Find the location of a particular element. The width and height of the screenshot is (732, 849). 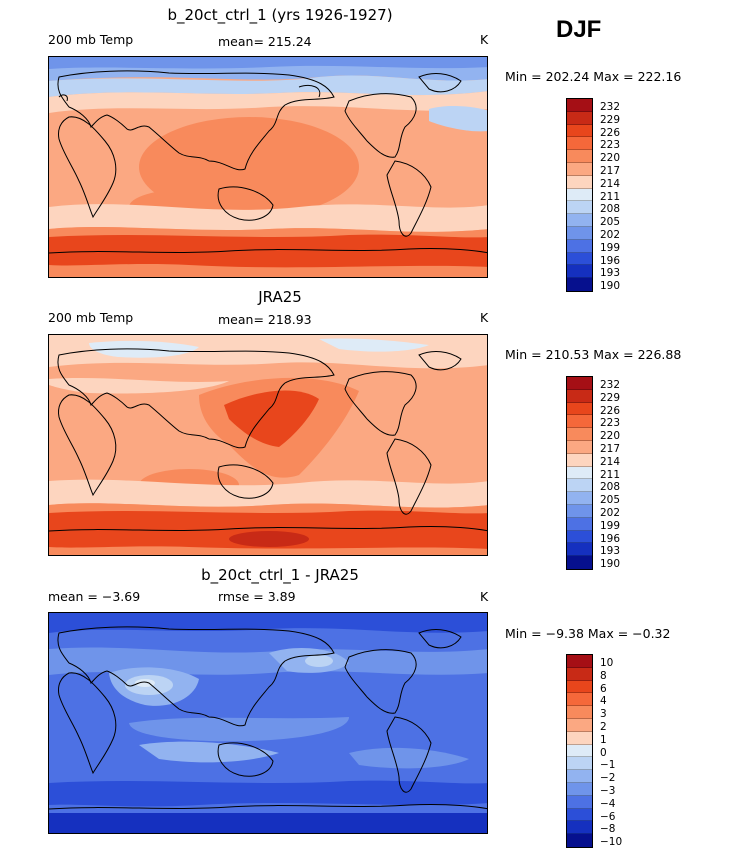

colorbar-label: 4 is located at coordinates (603, 701).